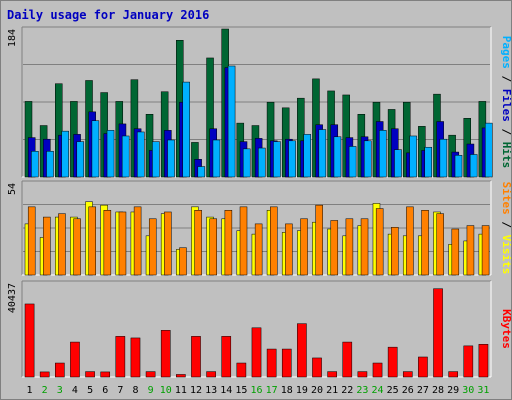  What do you see at coordinates (135, 390) in the screenshot?
I see `day-label-8: 8` at bounding box center [135, 390].